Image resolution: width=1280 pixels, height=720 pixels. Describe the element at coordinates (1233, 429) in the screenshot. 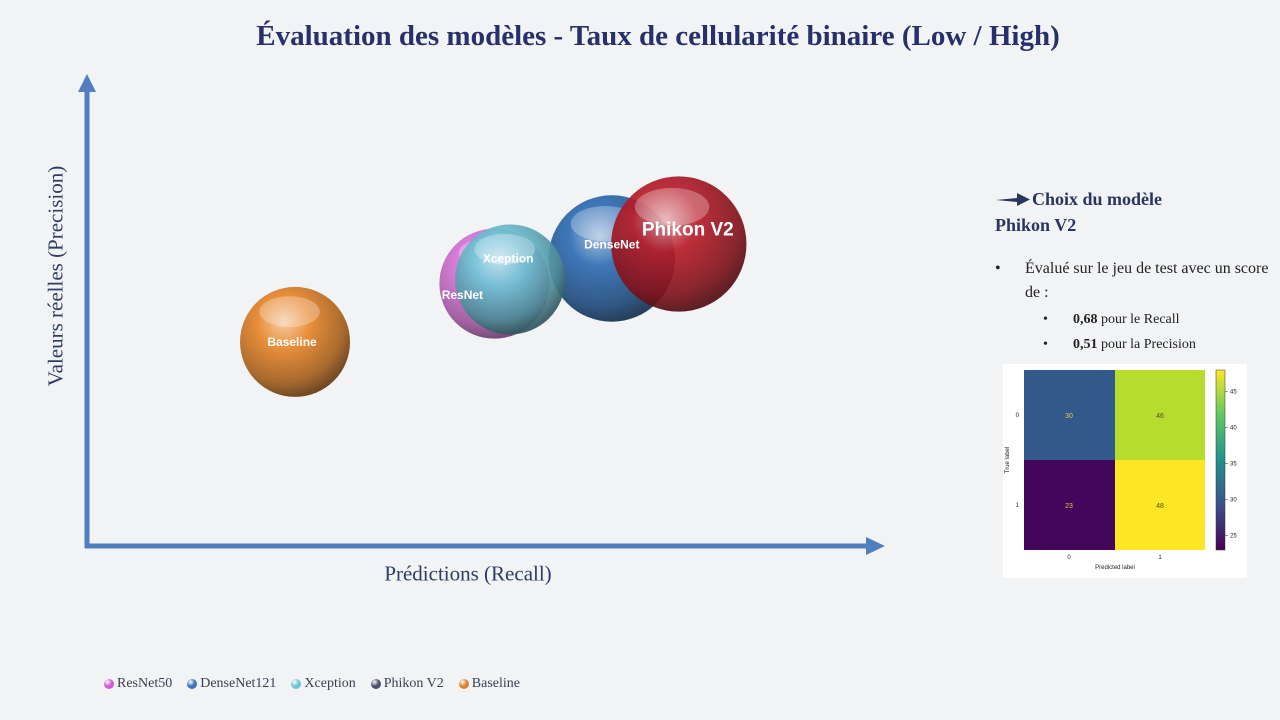

I see `cm-colorbar-tick-label: 40` at that location.